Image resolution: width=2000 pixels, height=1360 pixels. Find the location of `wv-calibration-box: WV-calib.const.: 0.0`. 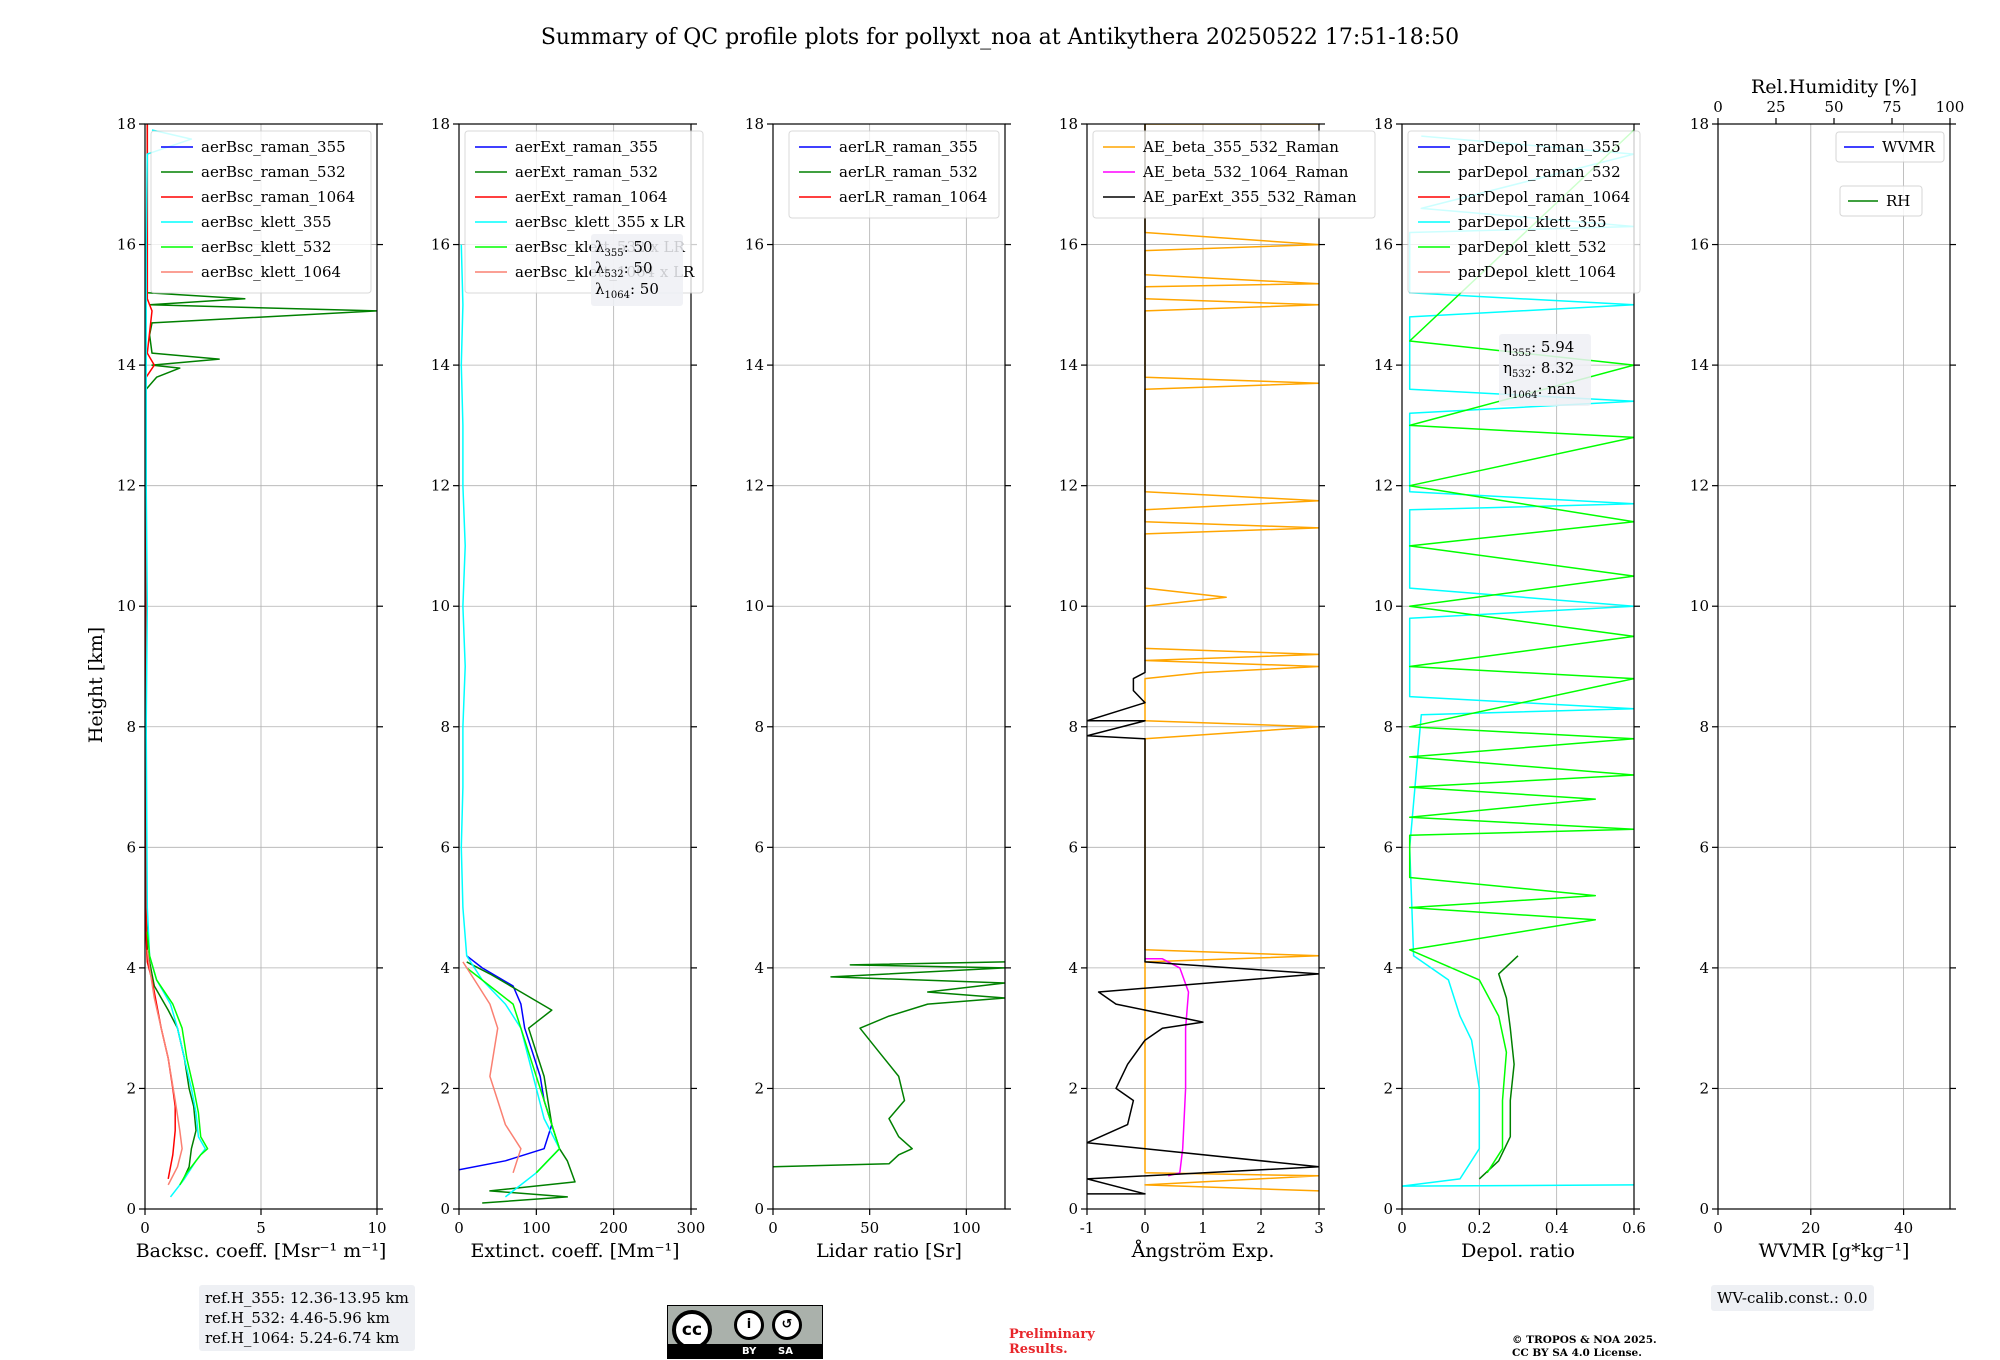

wv-calibration-box: WV-calib.const.: 0.0 is located at coordinates (1792, 1298).